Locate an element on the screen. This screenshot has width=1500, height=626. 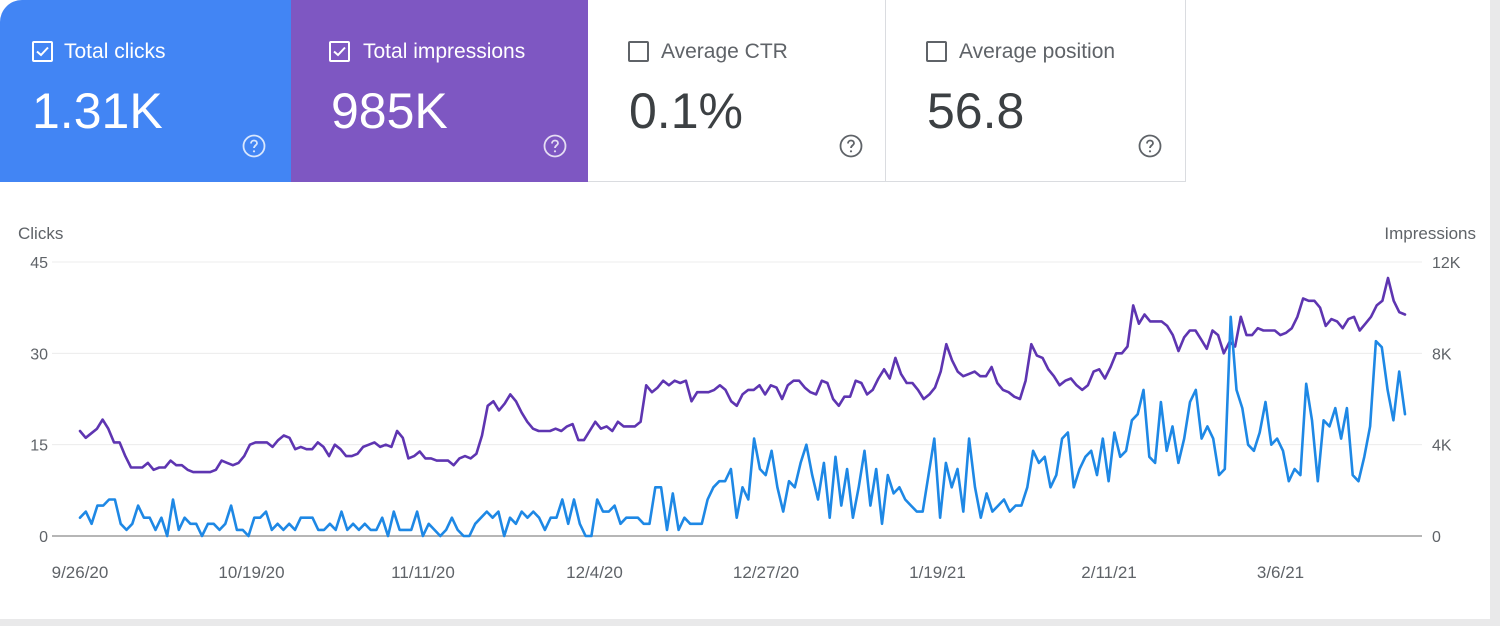
metric-label: Total impressions is located at coordinates (444, 51).